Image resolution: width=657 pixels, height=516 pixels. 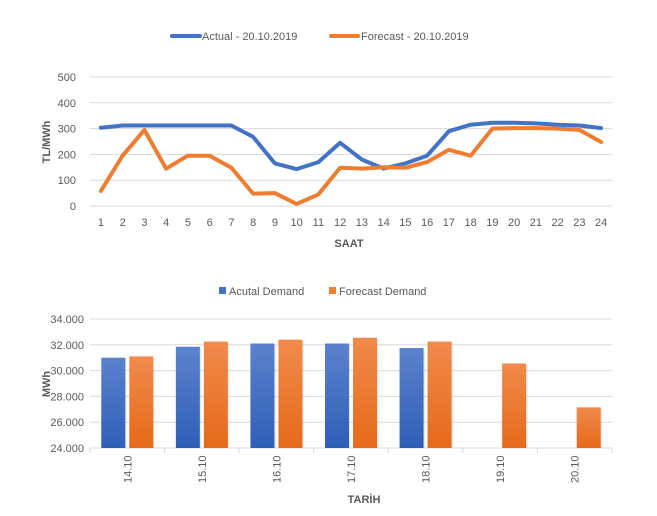 What do you see at coordinates (47, 141) in the screenshot?
I see `line-chart-y-axis-title: TL/MWh` at bounding box center [47, 141].